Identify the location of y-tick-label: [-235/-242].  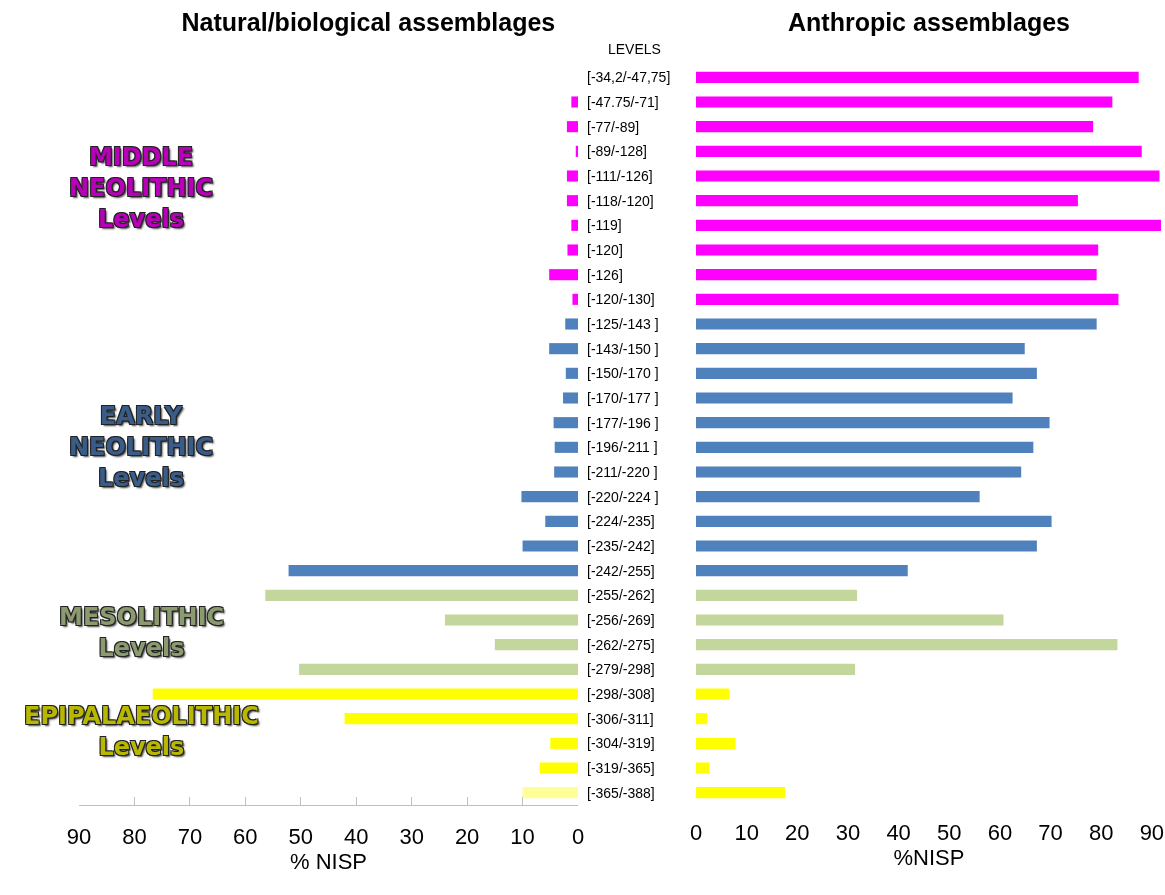
(621, 545).